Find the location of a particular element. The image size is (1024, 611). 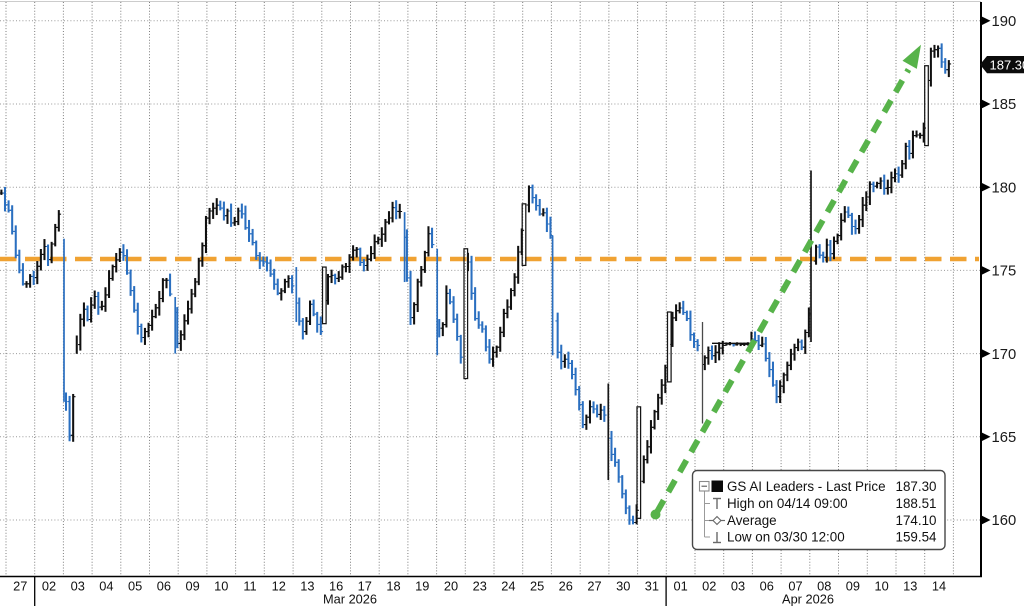

svg-text: 174.10 is located at coordinates (916, 520).